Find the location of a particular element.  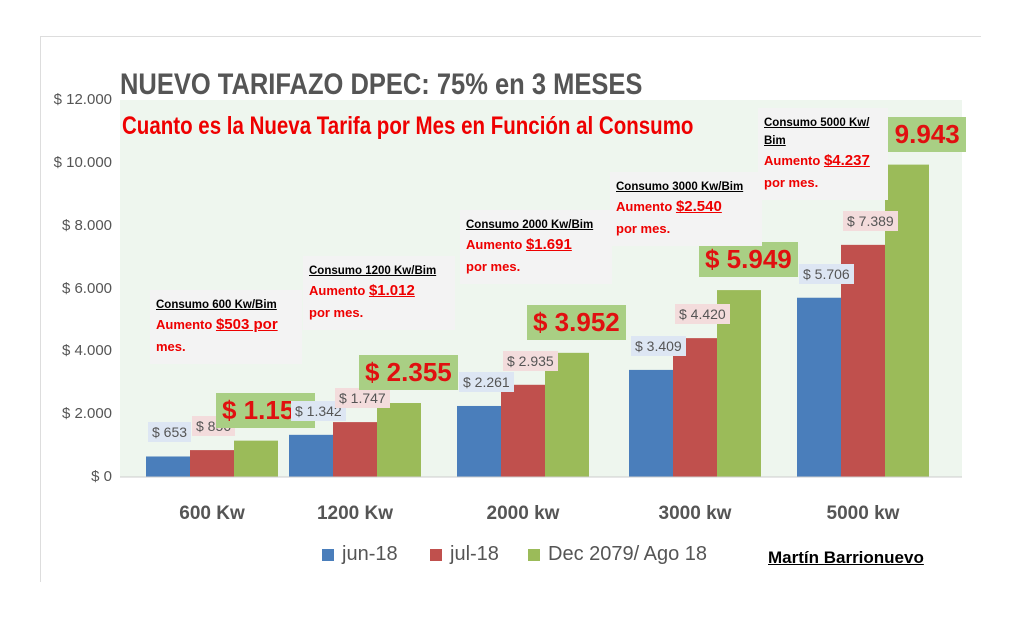

y-tick-label: $ 4.000 is located at coordinates (86, 351).